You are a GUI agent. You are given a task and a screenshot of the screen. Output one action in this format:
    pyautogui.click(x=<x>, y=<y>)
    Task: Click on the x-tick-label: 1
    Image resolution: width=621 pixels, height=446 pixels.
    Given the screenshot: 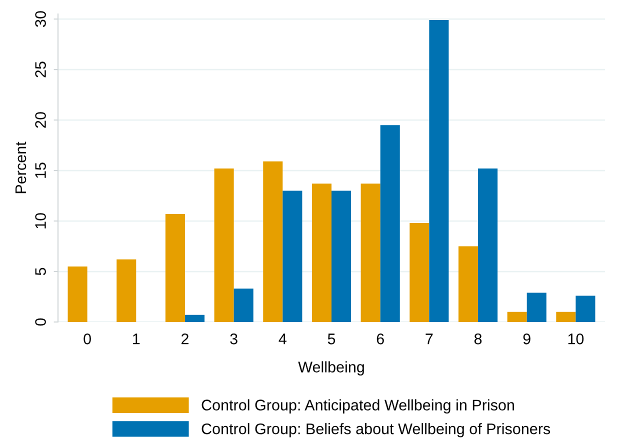 What is the action you would take?
    pyautogui.click(x=136, y=339)
    